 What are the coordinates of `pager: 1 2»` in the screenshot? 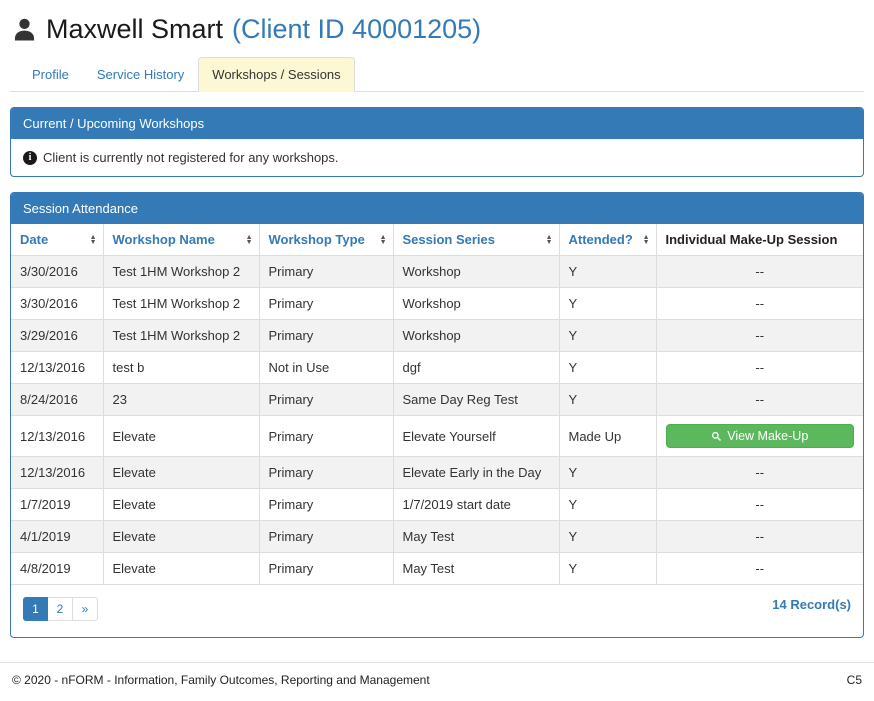 It's located at (60, 609).